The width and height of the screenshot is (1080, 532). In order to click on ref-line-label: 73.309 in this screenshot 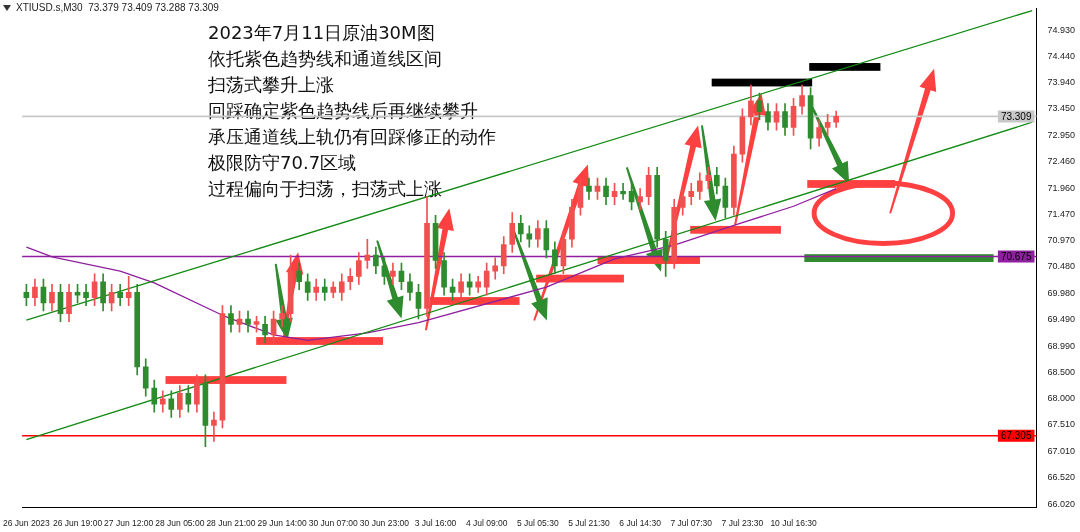, I will do `click(1016, 116)`.